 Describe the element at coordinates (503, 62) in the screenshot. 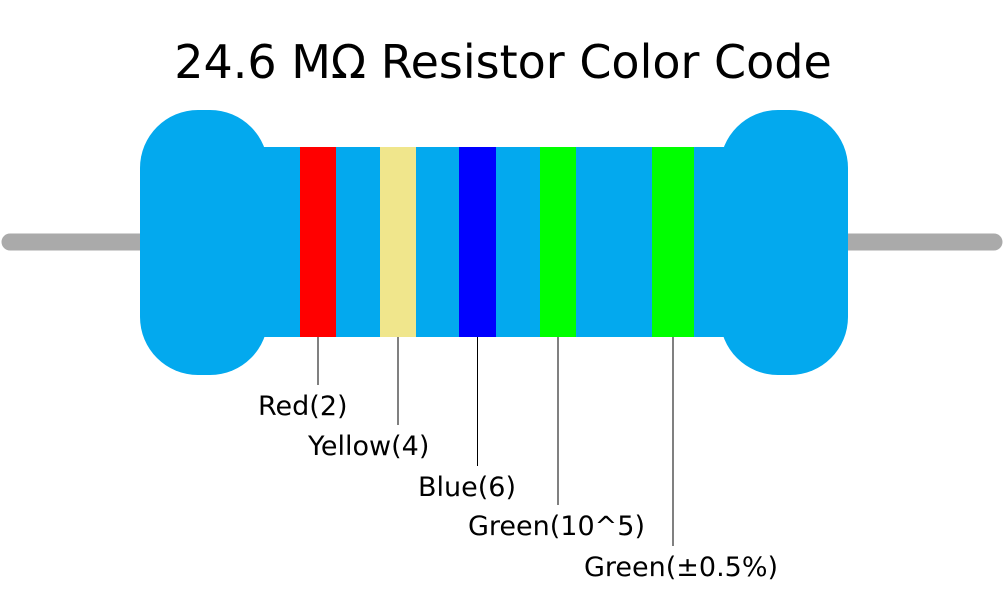

I see `title: 24.6 MΩ Resistor Color Code` at that location.